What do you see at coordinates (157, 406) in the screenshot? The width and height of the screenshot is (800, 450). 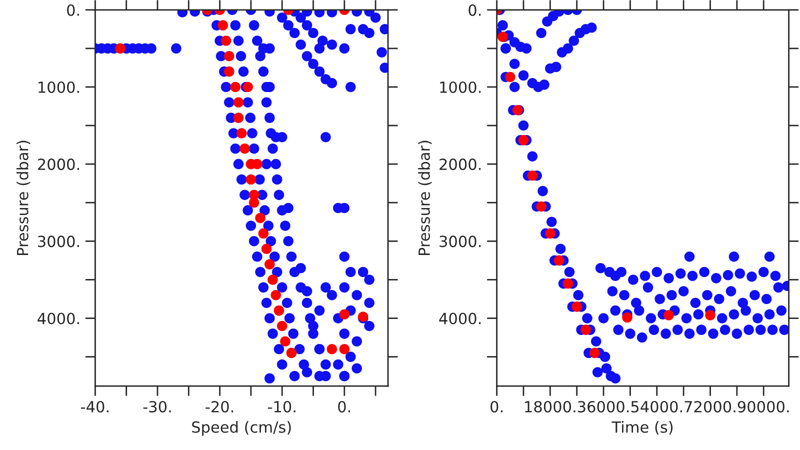 I see `x-tick-label: -30.` at bounding box center [157, 406].